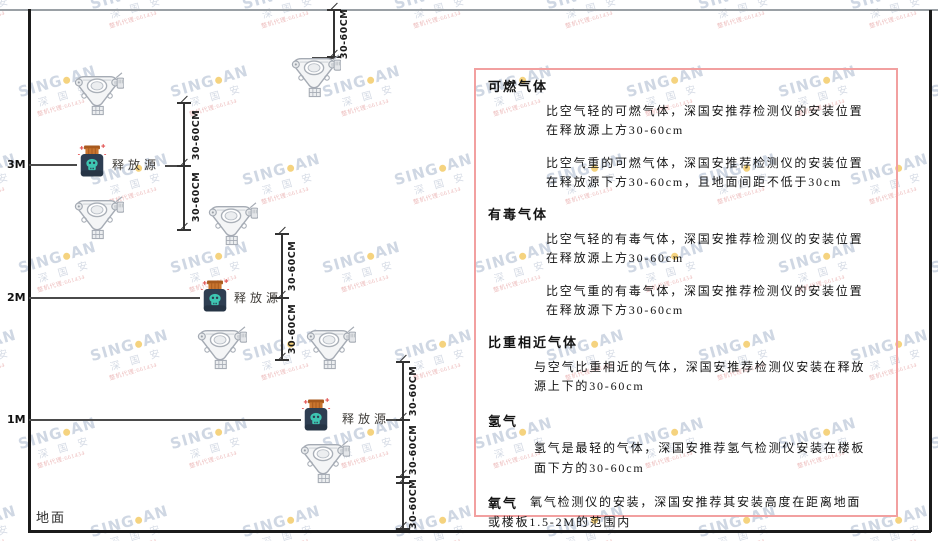 The width and height of the screenshot is (938, 541). I want to click on guideline-paragraph: 比空气重的有毒气体，深国安推荐检测仪的安装位置在释放源下方30-60cm, so click(705, 300).